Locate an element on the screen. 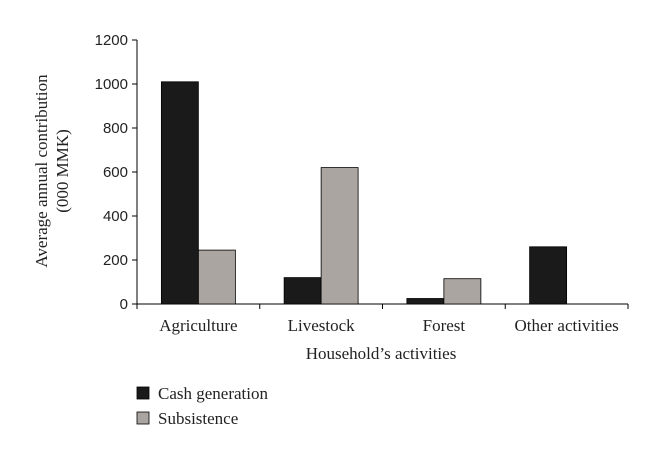  y-tick-label: 800 is located at coordinates (115, 128).